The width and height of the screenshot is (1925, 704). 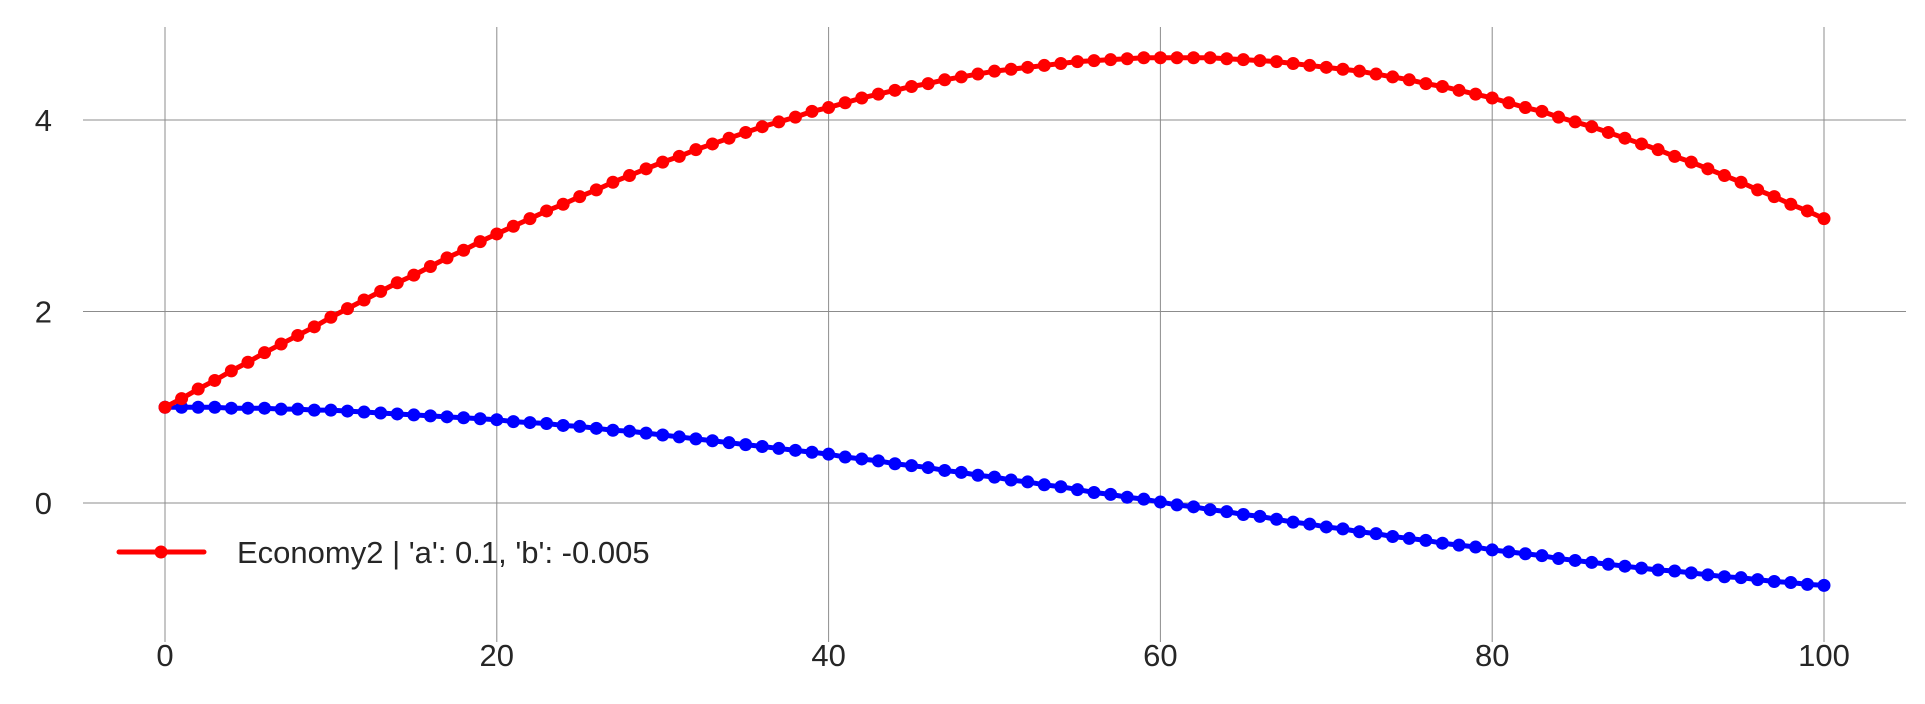 What do you see at coordinates (828, 655) in the screenshot?
I see `x-tick-label-40: 40` at bounding box center [828, 655].